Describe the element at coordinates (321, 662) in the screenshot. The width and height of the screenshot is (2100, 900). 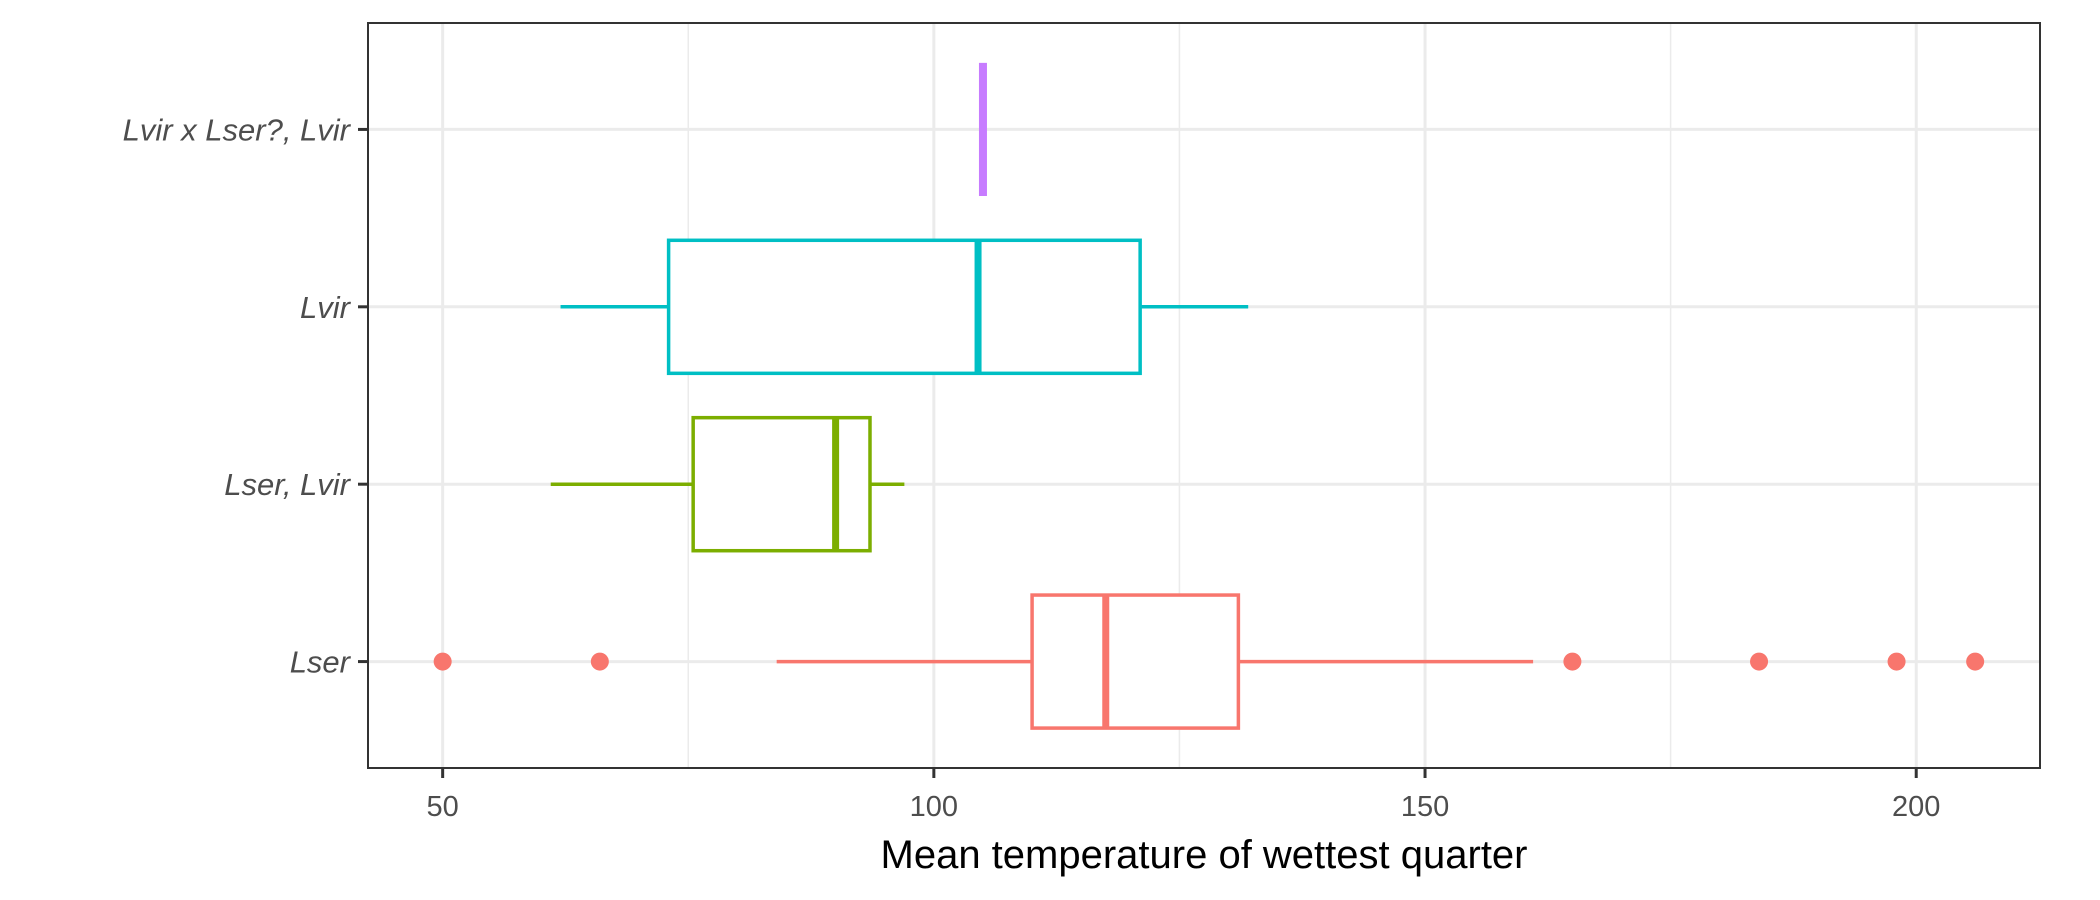
I see `y-tick-label: Lser` at that location.